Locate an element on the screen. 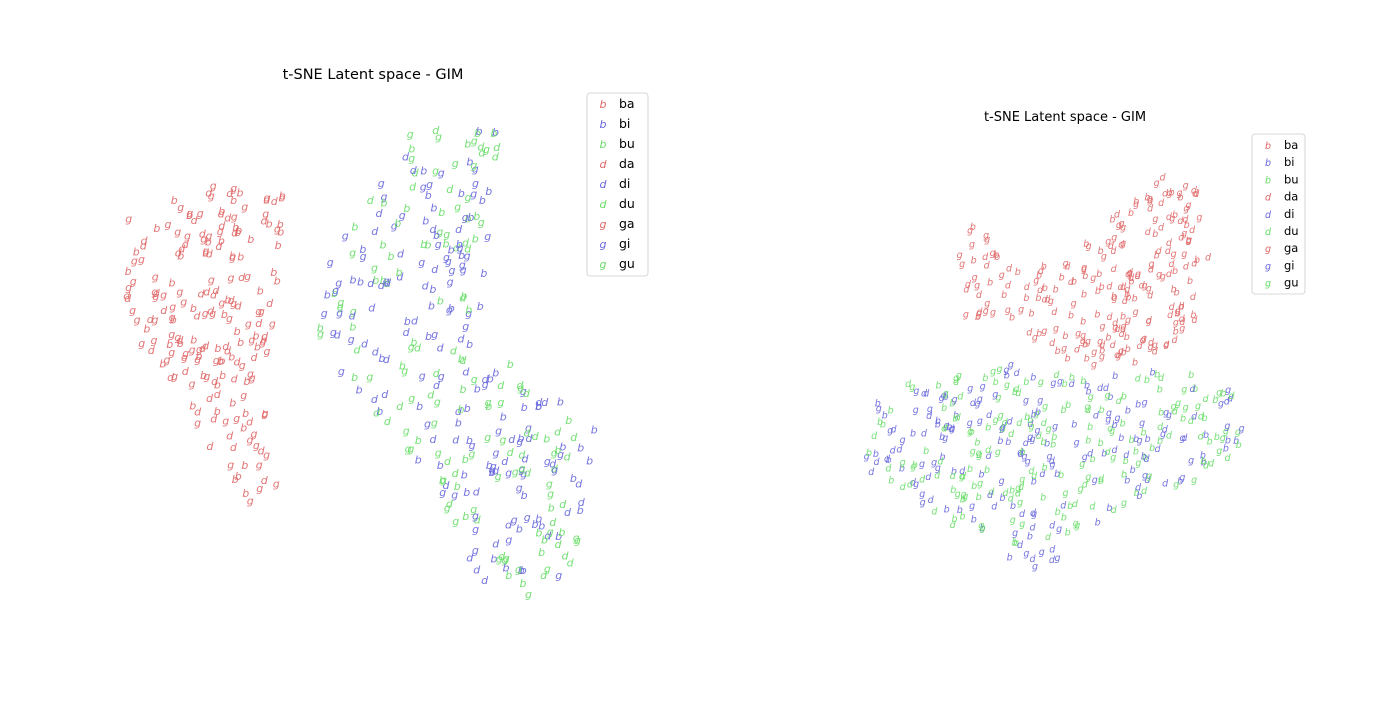 The image size is (1375, 727). legend-label-gi: gi is located at coordinates (1289, 265).